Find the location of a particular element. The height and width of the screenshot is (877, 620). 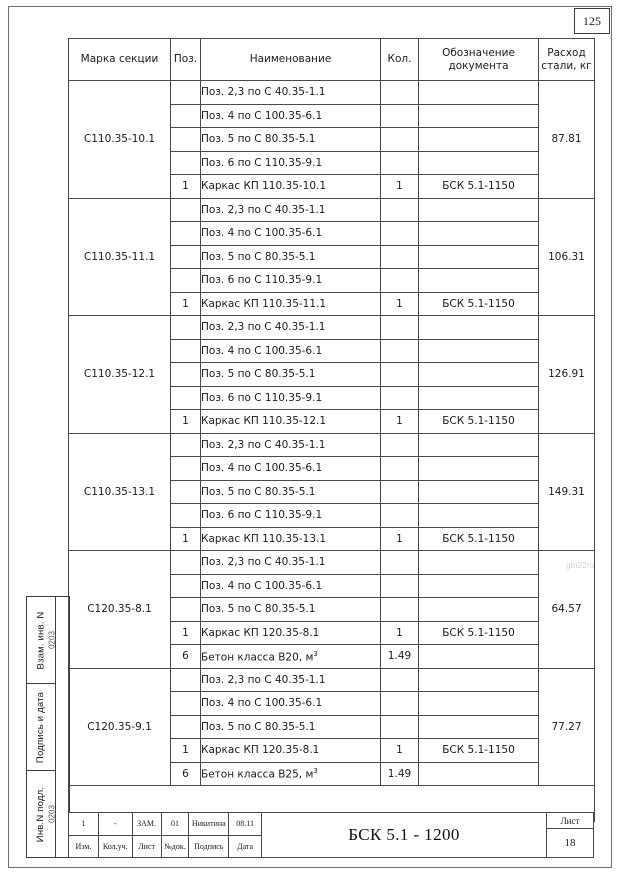

cell-name: Поз. 4 по С 100.35-6.1 is located at coordinates (290, 585).